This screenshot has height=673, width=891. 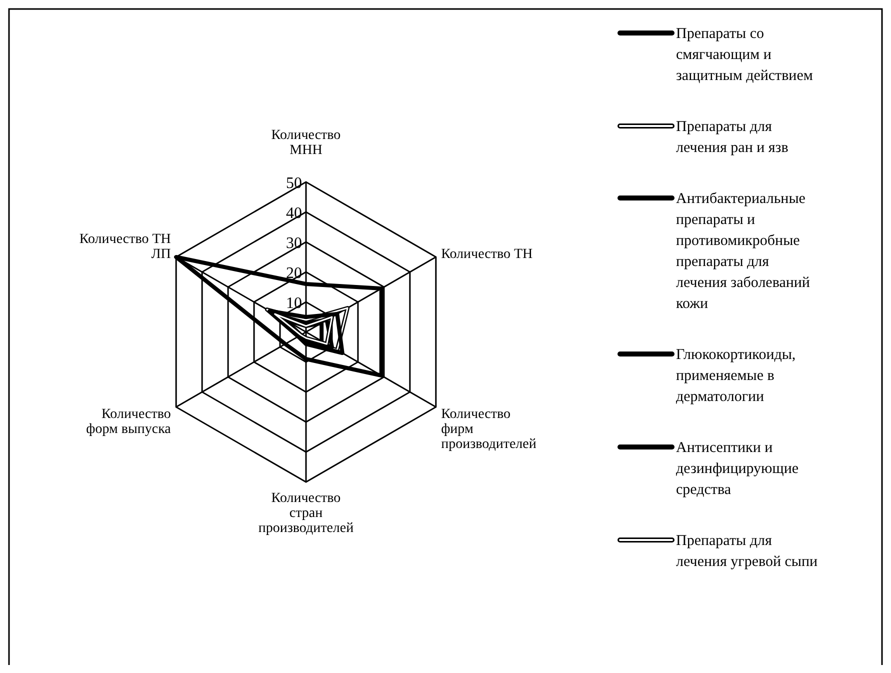 What do you see at coordinates (306, 513) in the screenshot?
I see `spoke-label: Количество стран производителей` at bounding box center [306, 513].